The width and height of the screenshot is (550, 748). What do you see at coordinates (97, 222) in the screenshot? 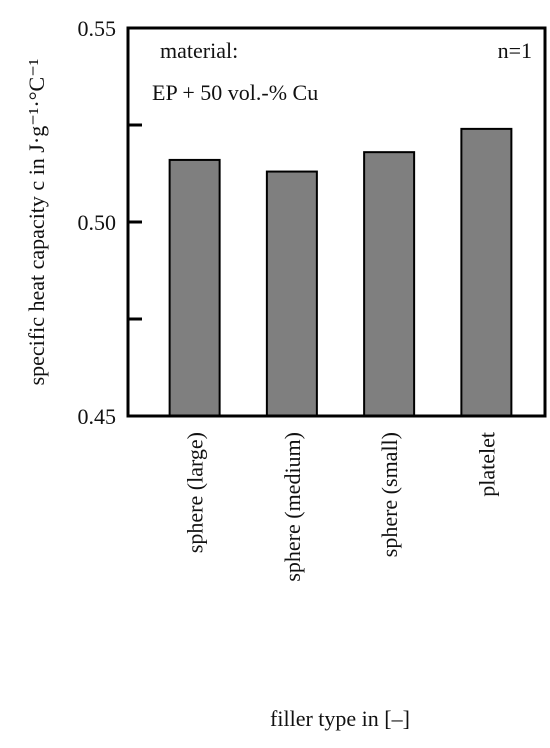
I see `y-tick-label: 0.50` at bounding box center [97, 222].